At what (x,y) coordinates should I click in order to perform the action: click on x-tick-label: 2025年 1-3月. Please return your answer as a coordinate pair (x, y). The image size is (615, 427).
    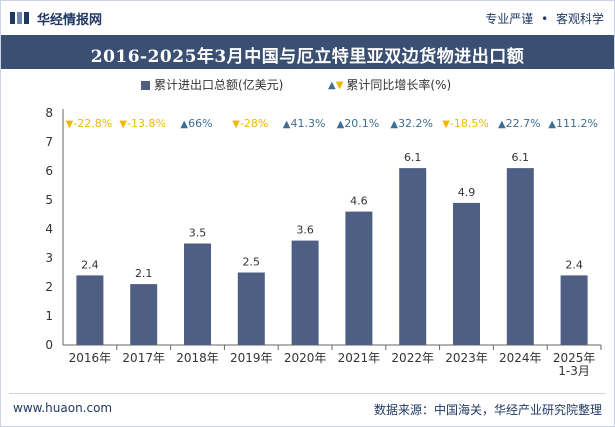
    Looking at the image, I should click on (574, 364).